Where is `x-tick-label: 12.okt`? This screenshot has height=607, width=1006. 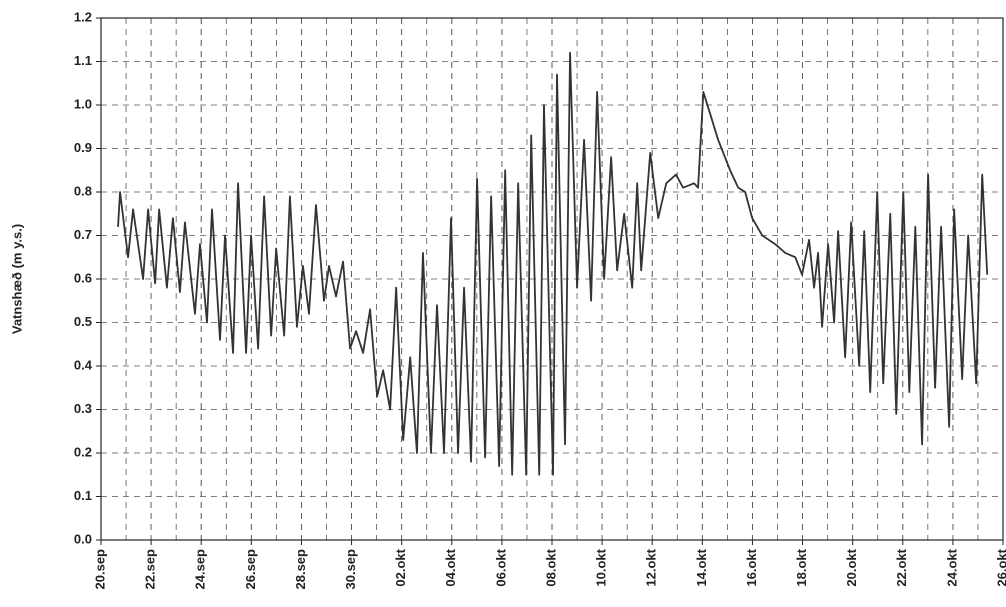 x-tick-label: 12.okt is located at coordinates (651, 567).